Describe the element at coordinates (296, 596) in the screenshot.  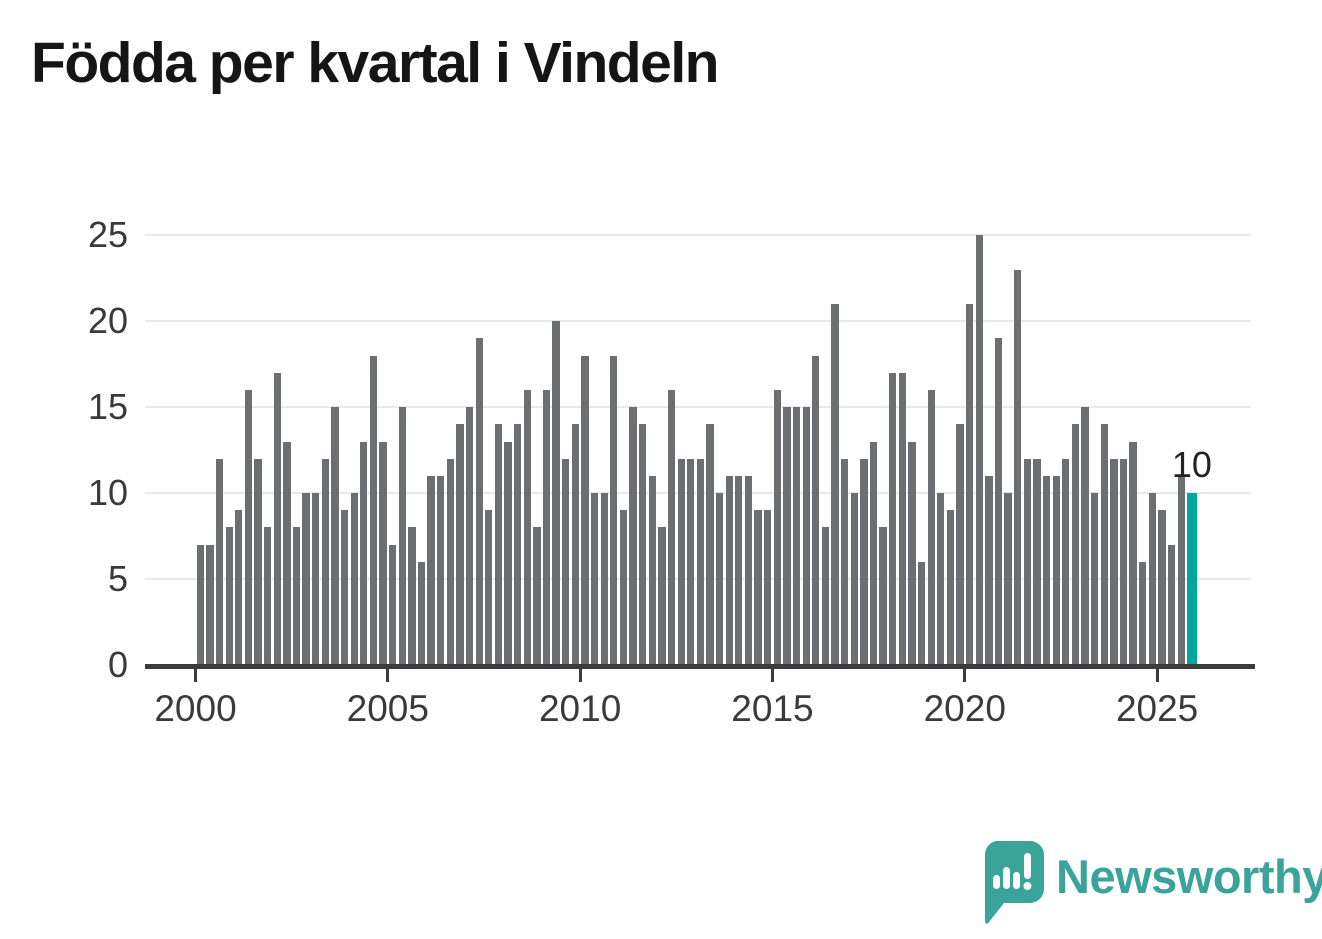
I see `bar-2002-q3` at that location.